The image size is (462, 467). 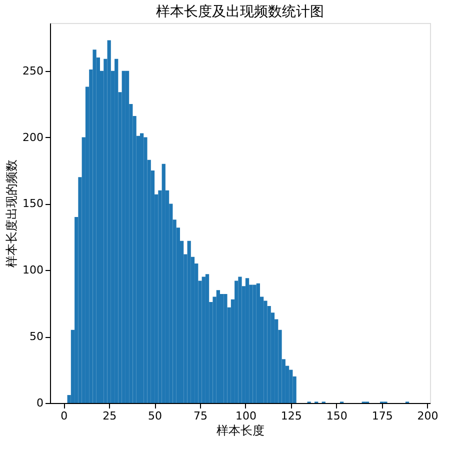 I want to click on x-tick-label: 200, so click(x=427, y=416).